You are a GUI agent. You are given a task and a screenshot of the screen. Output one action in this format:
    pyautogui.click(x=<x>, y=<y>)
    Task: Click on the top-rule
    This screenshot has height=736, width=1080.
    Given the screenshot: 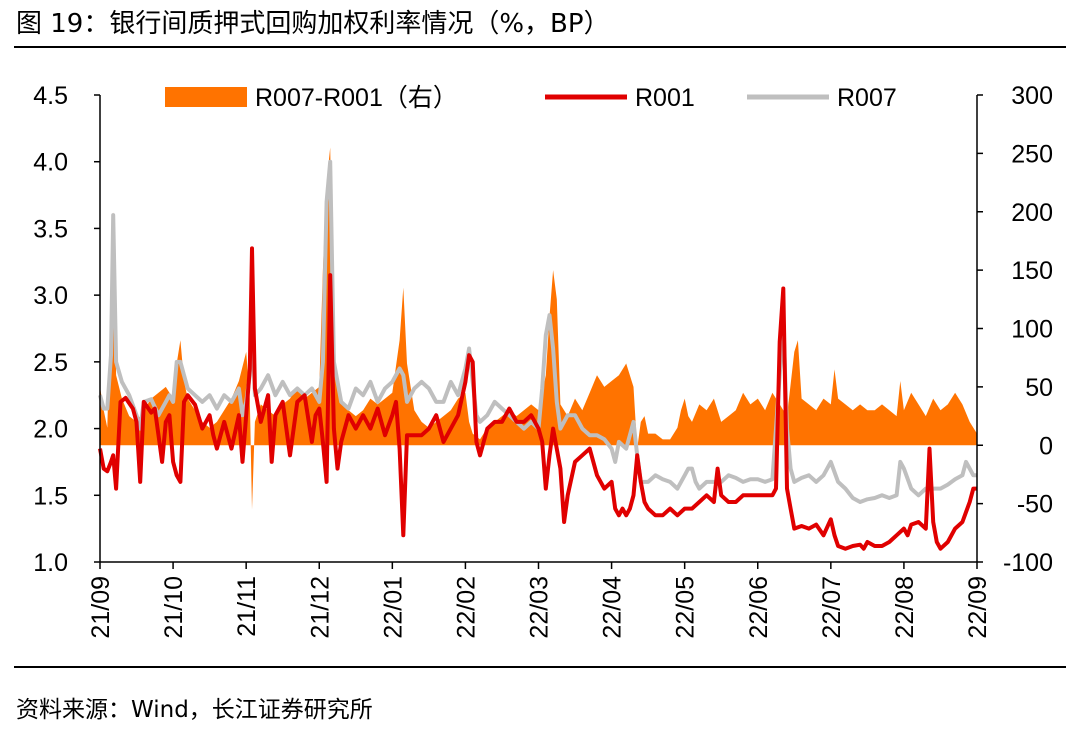 What is the action you would take?
    pyautogui.click(x=540, y=47)
    